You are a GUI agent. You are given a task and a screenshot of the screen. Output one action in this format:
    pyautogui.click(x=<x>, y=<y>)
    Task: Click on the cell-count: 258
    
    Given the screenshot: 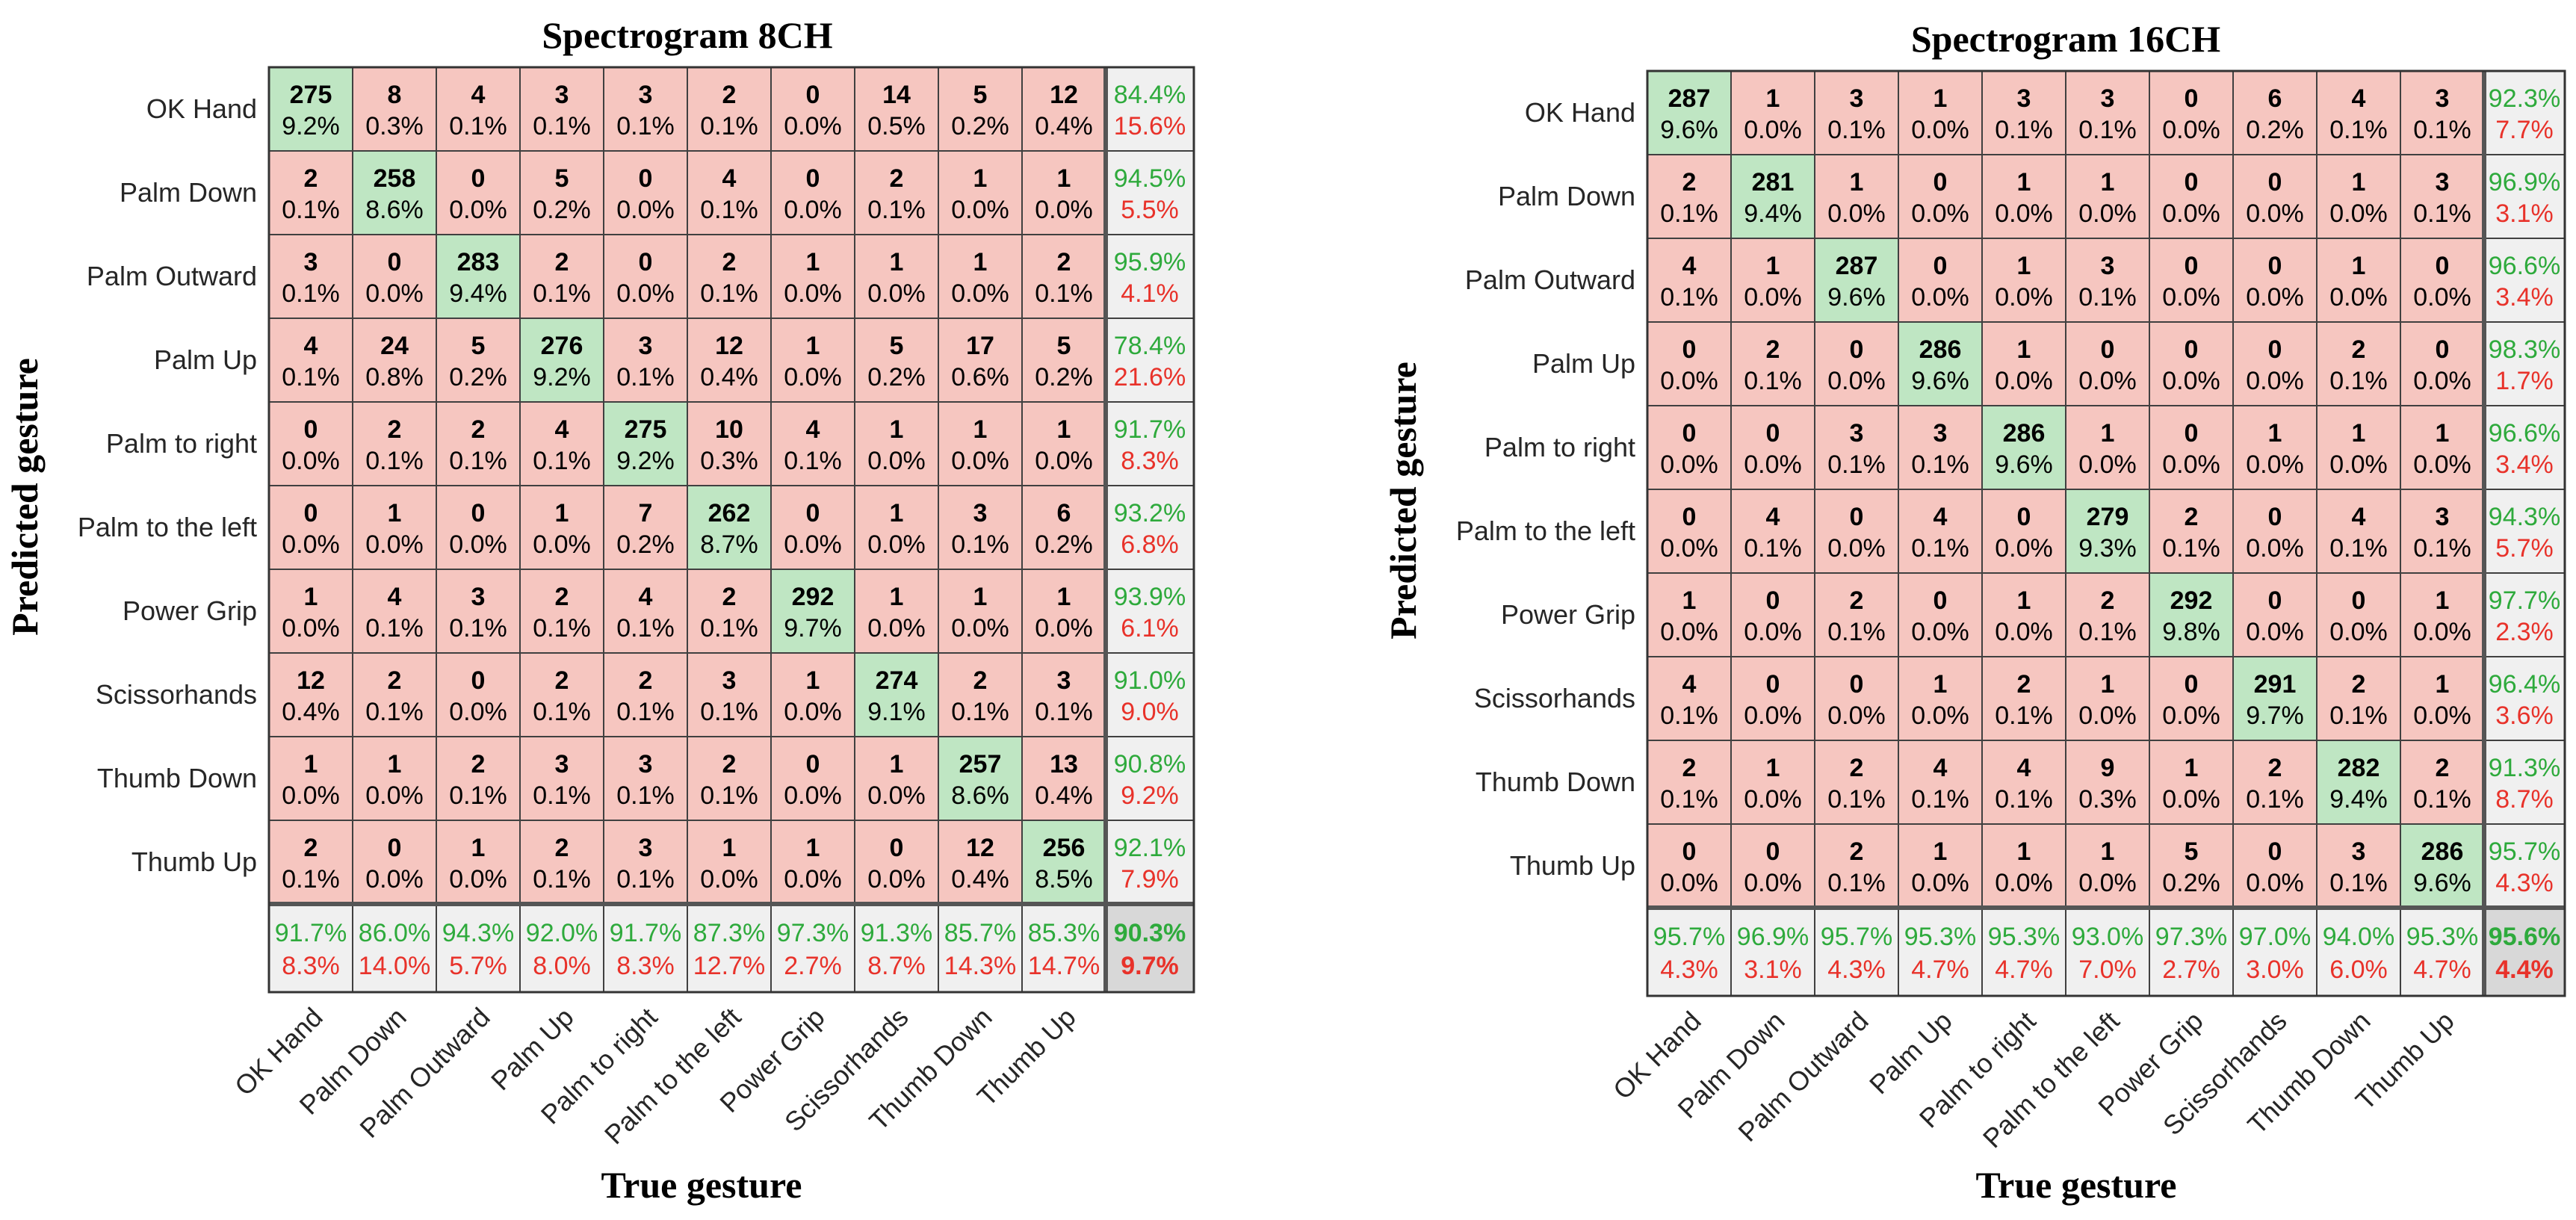 What is the action you would take?
    pyautogui.click(x=395, y=178)
    